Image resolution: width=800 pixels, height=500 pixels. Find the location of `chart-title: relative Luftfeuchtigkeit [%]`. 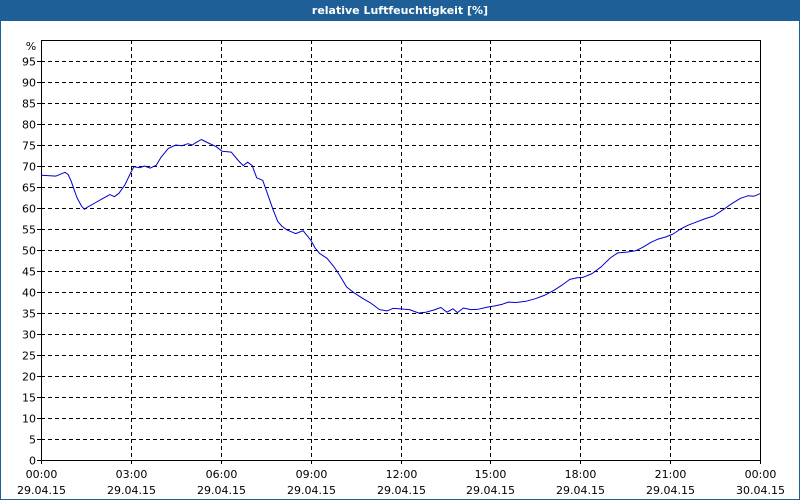

chart-title: relative Luftfeuchtigkeit [%] is located at coordinates (400, 11).